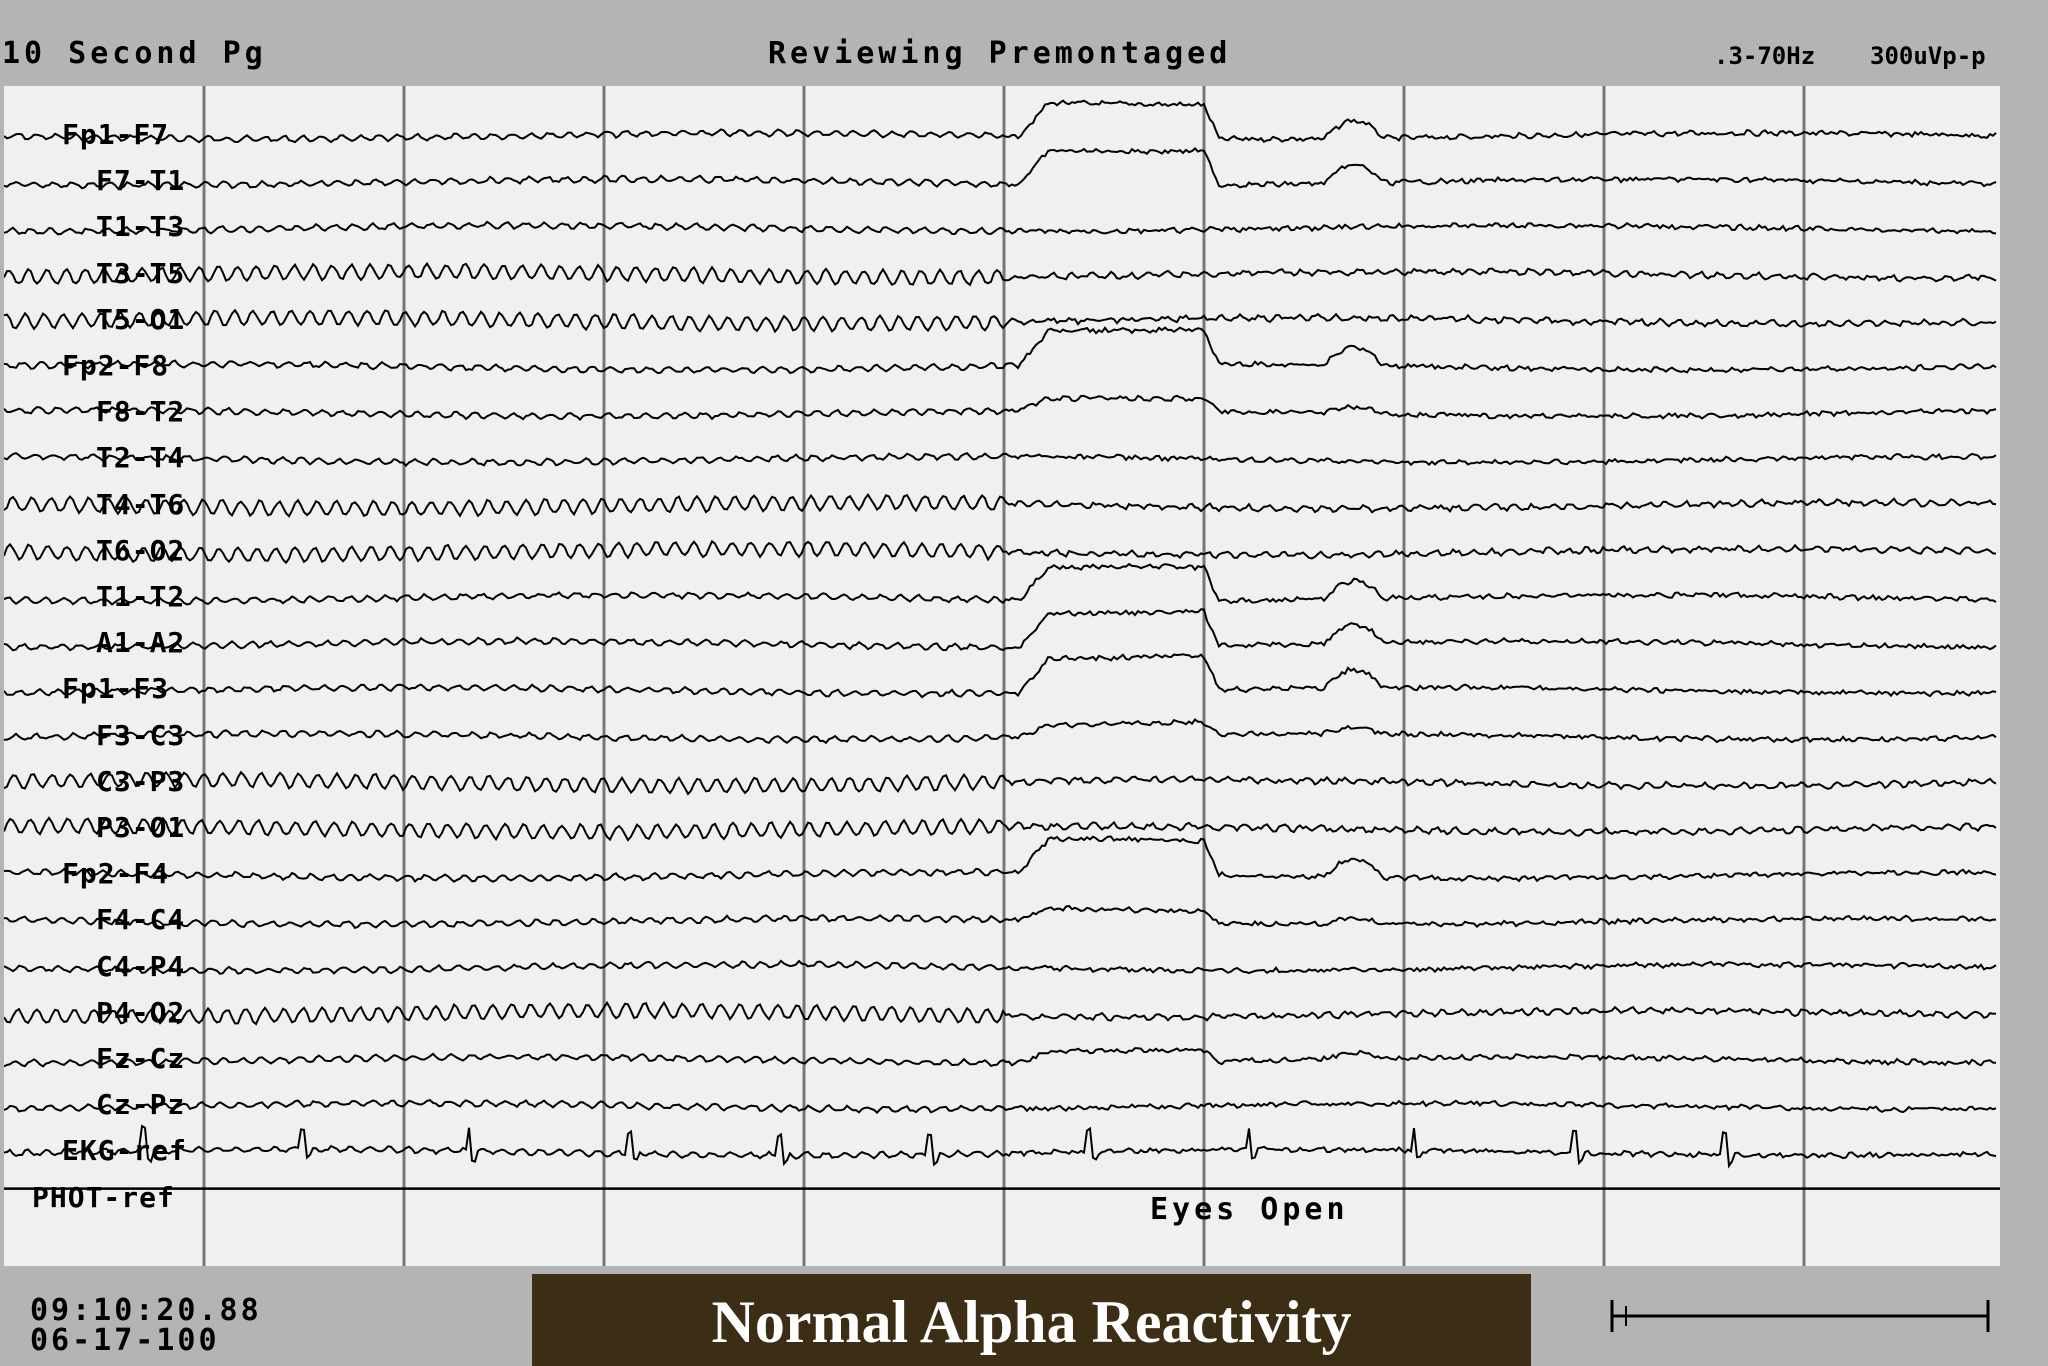  What do you see at coordinates (141, 920) in the screenshot?
I see `channel-label: F4-C4` at bounding box center [141, 920].